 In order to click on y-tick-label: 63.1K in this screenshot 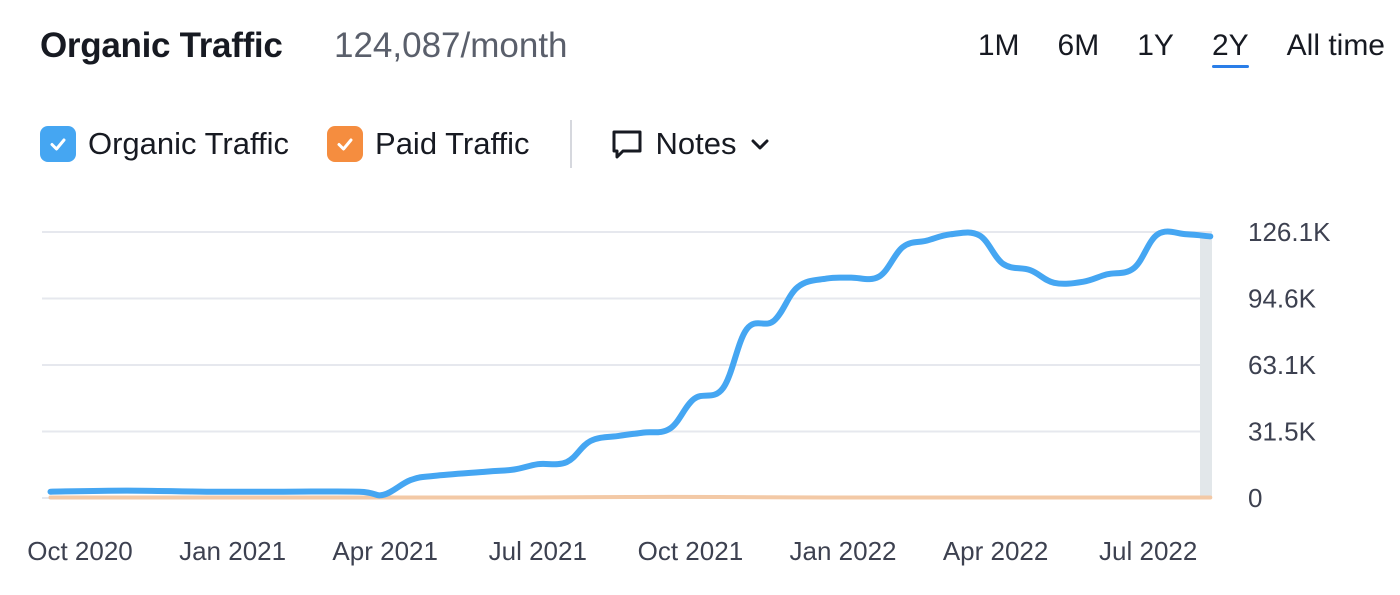, I will do `click(1282, 365)`.